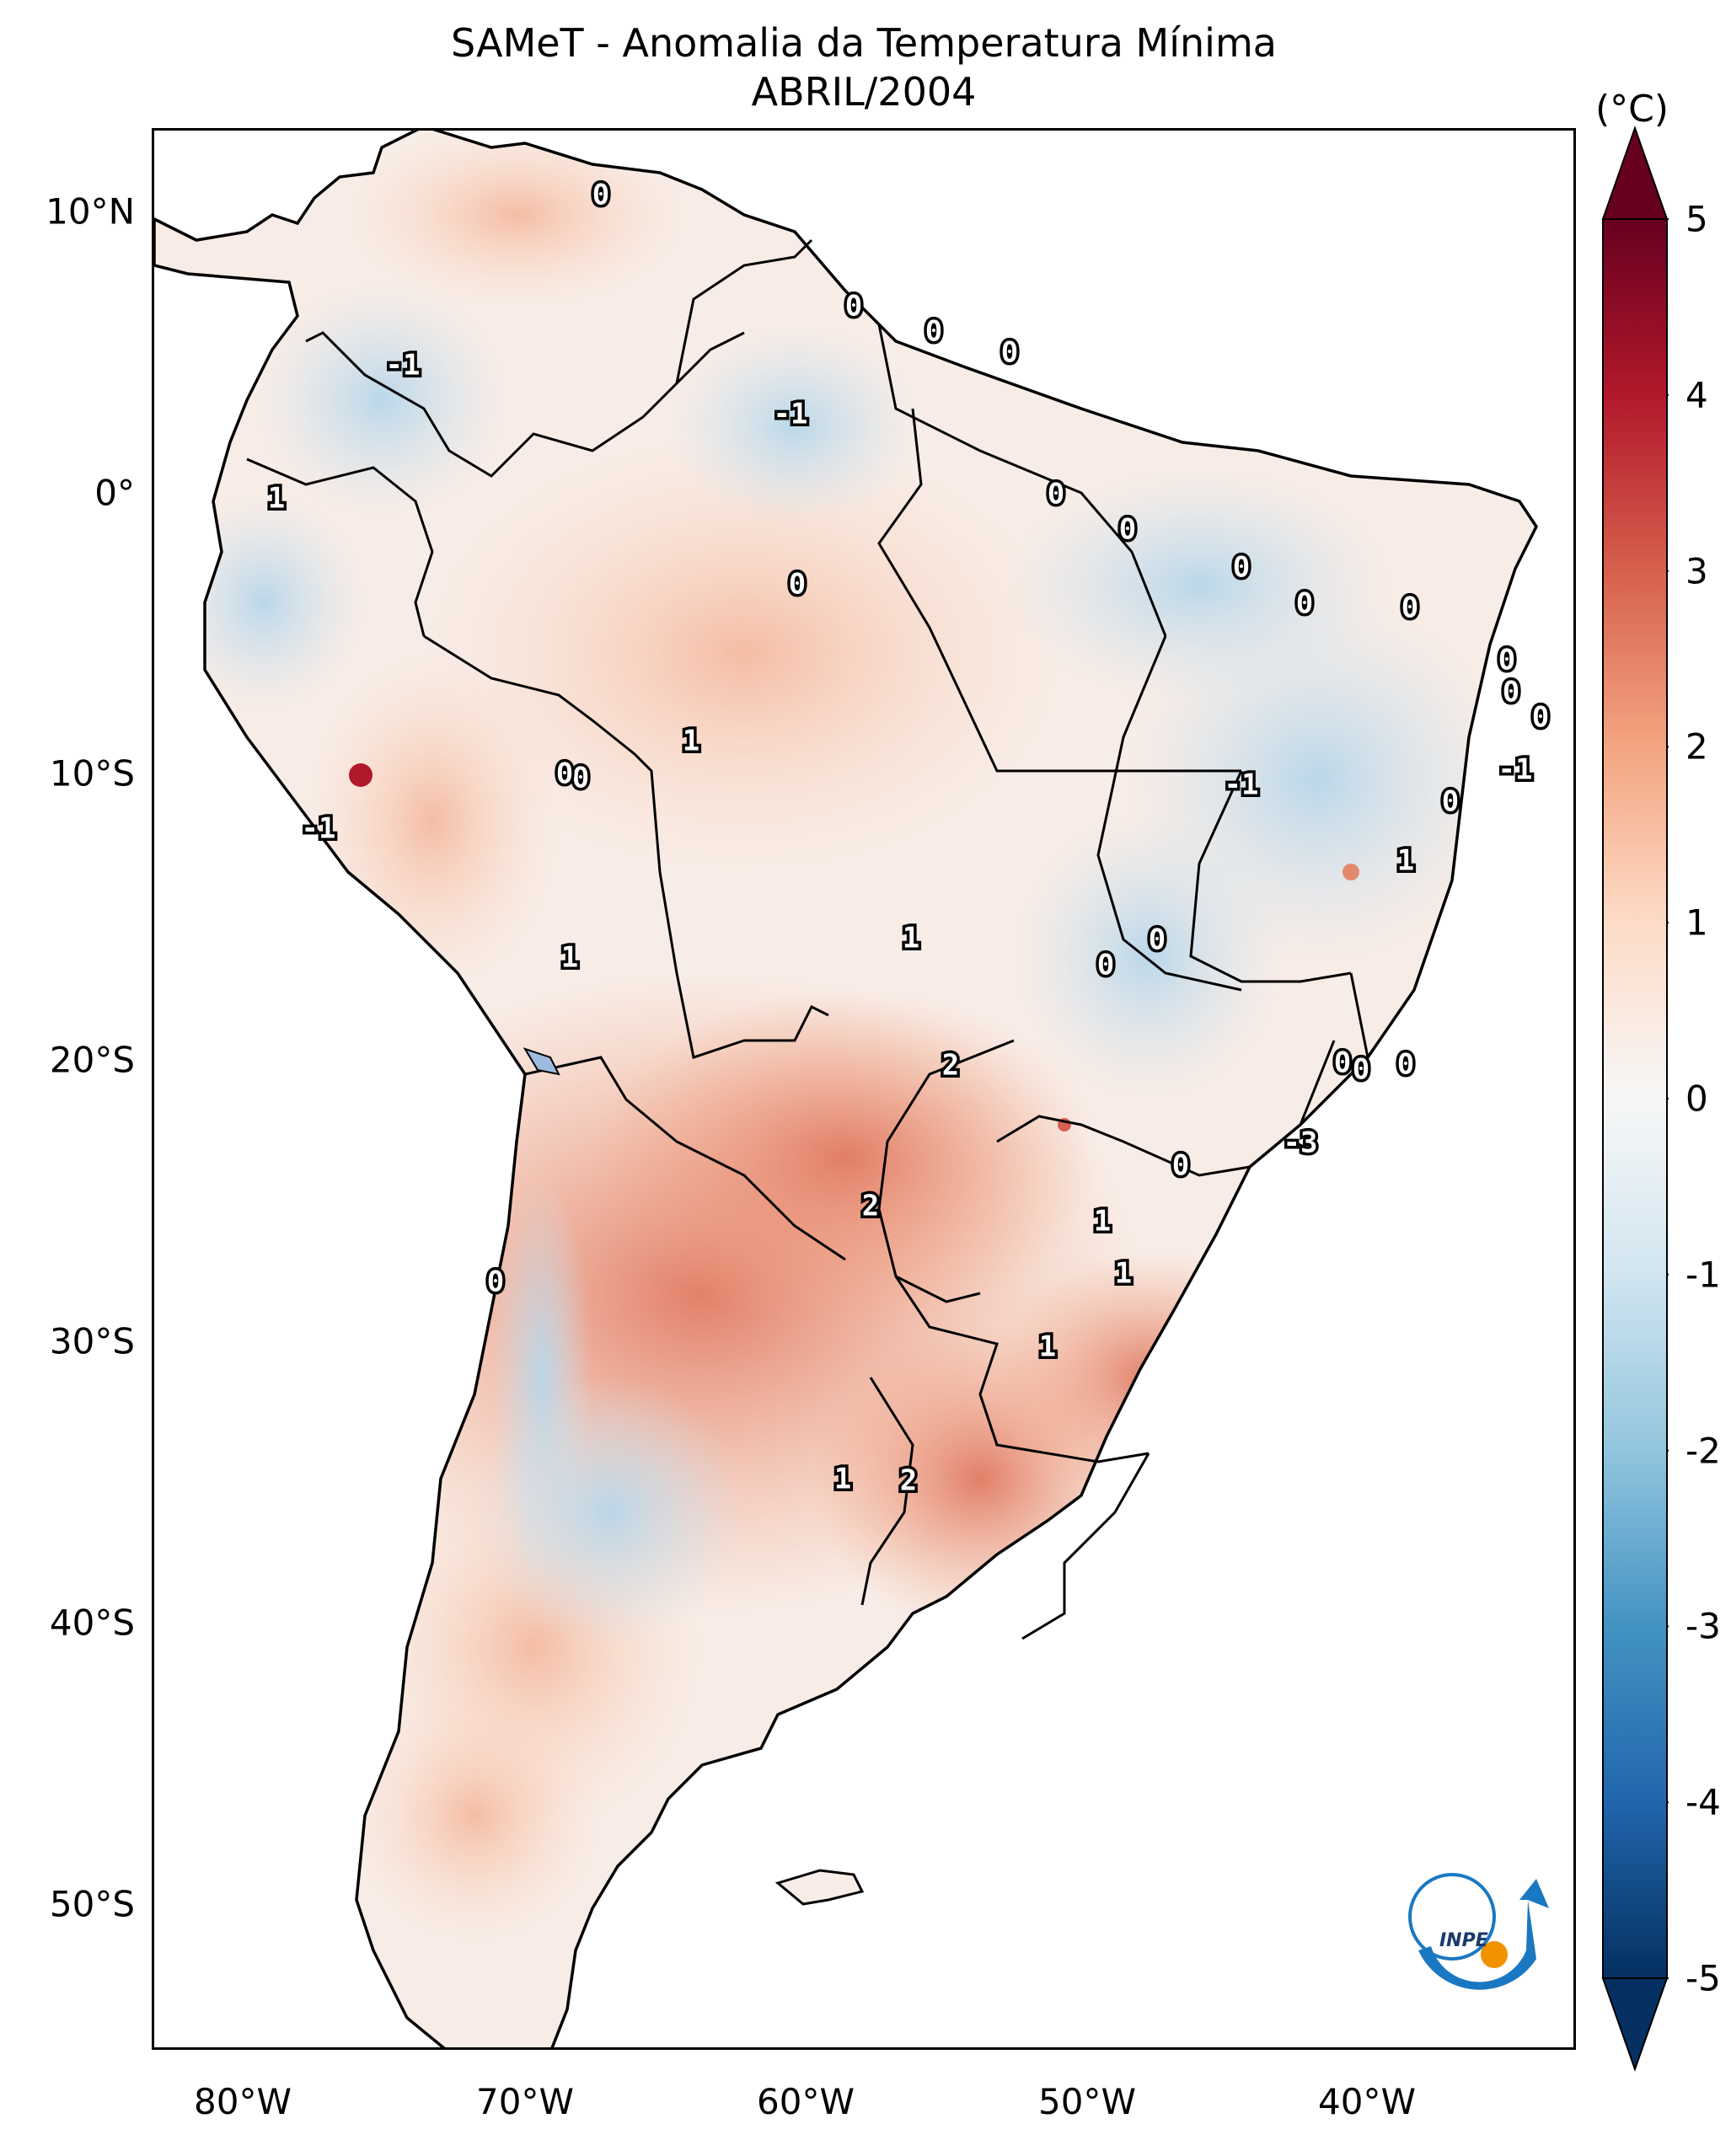 This screenshot has width=1731, height=2156. I want to click on lon-tick-50w: 50°W, so click(1087, 2101).